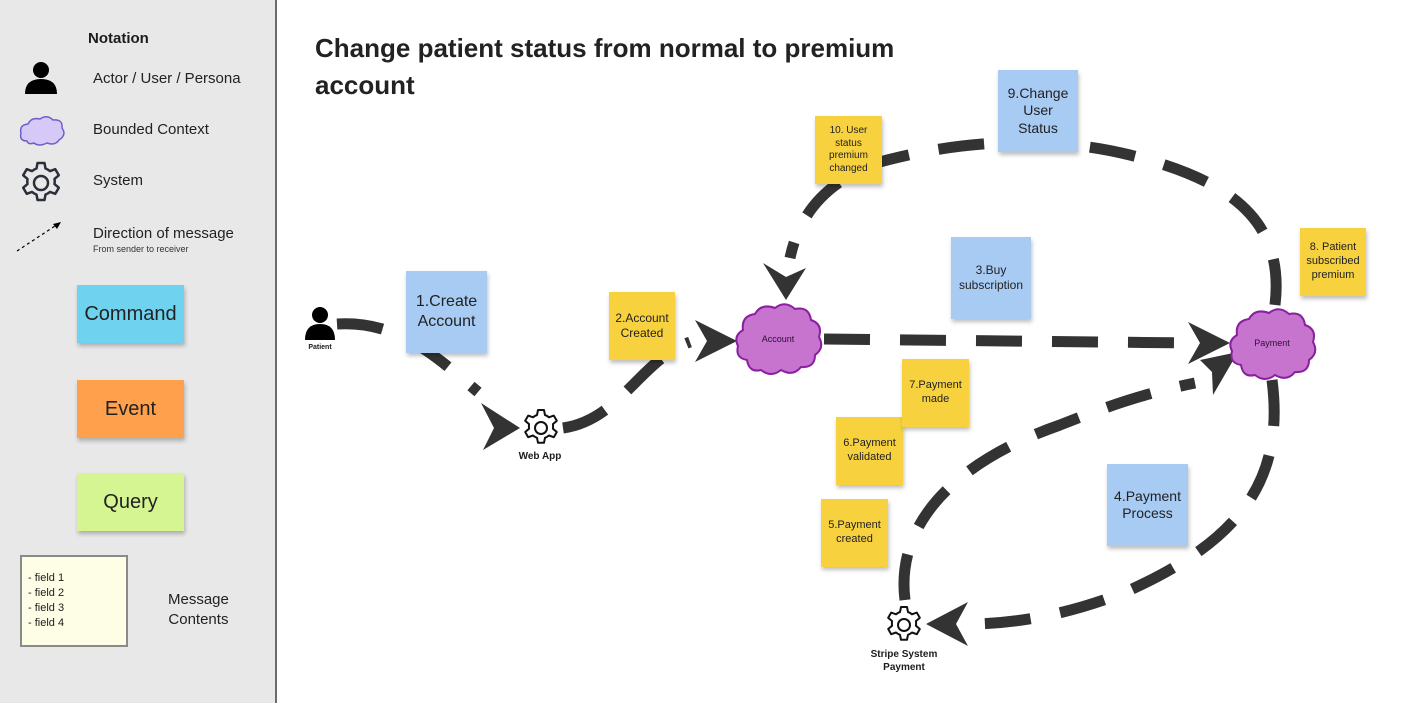  I want to click on legend-direction-label: Direction of message, so click(163, 233).